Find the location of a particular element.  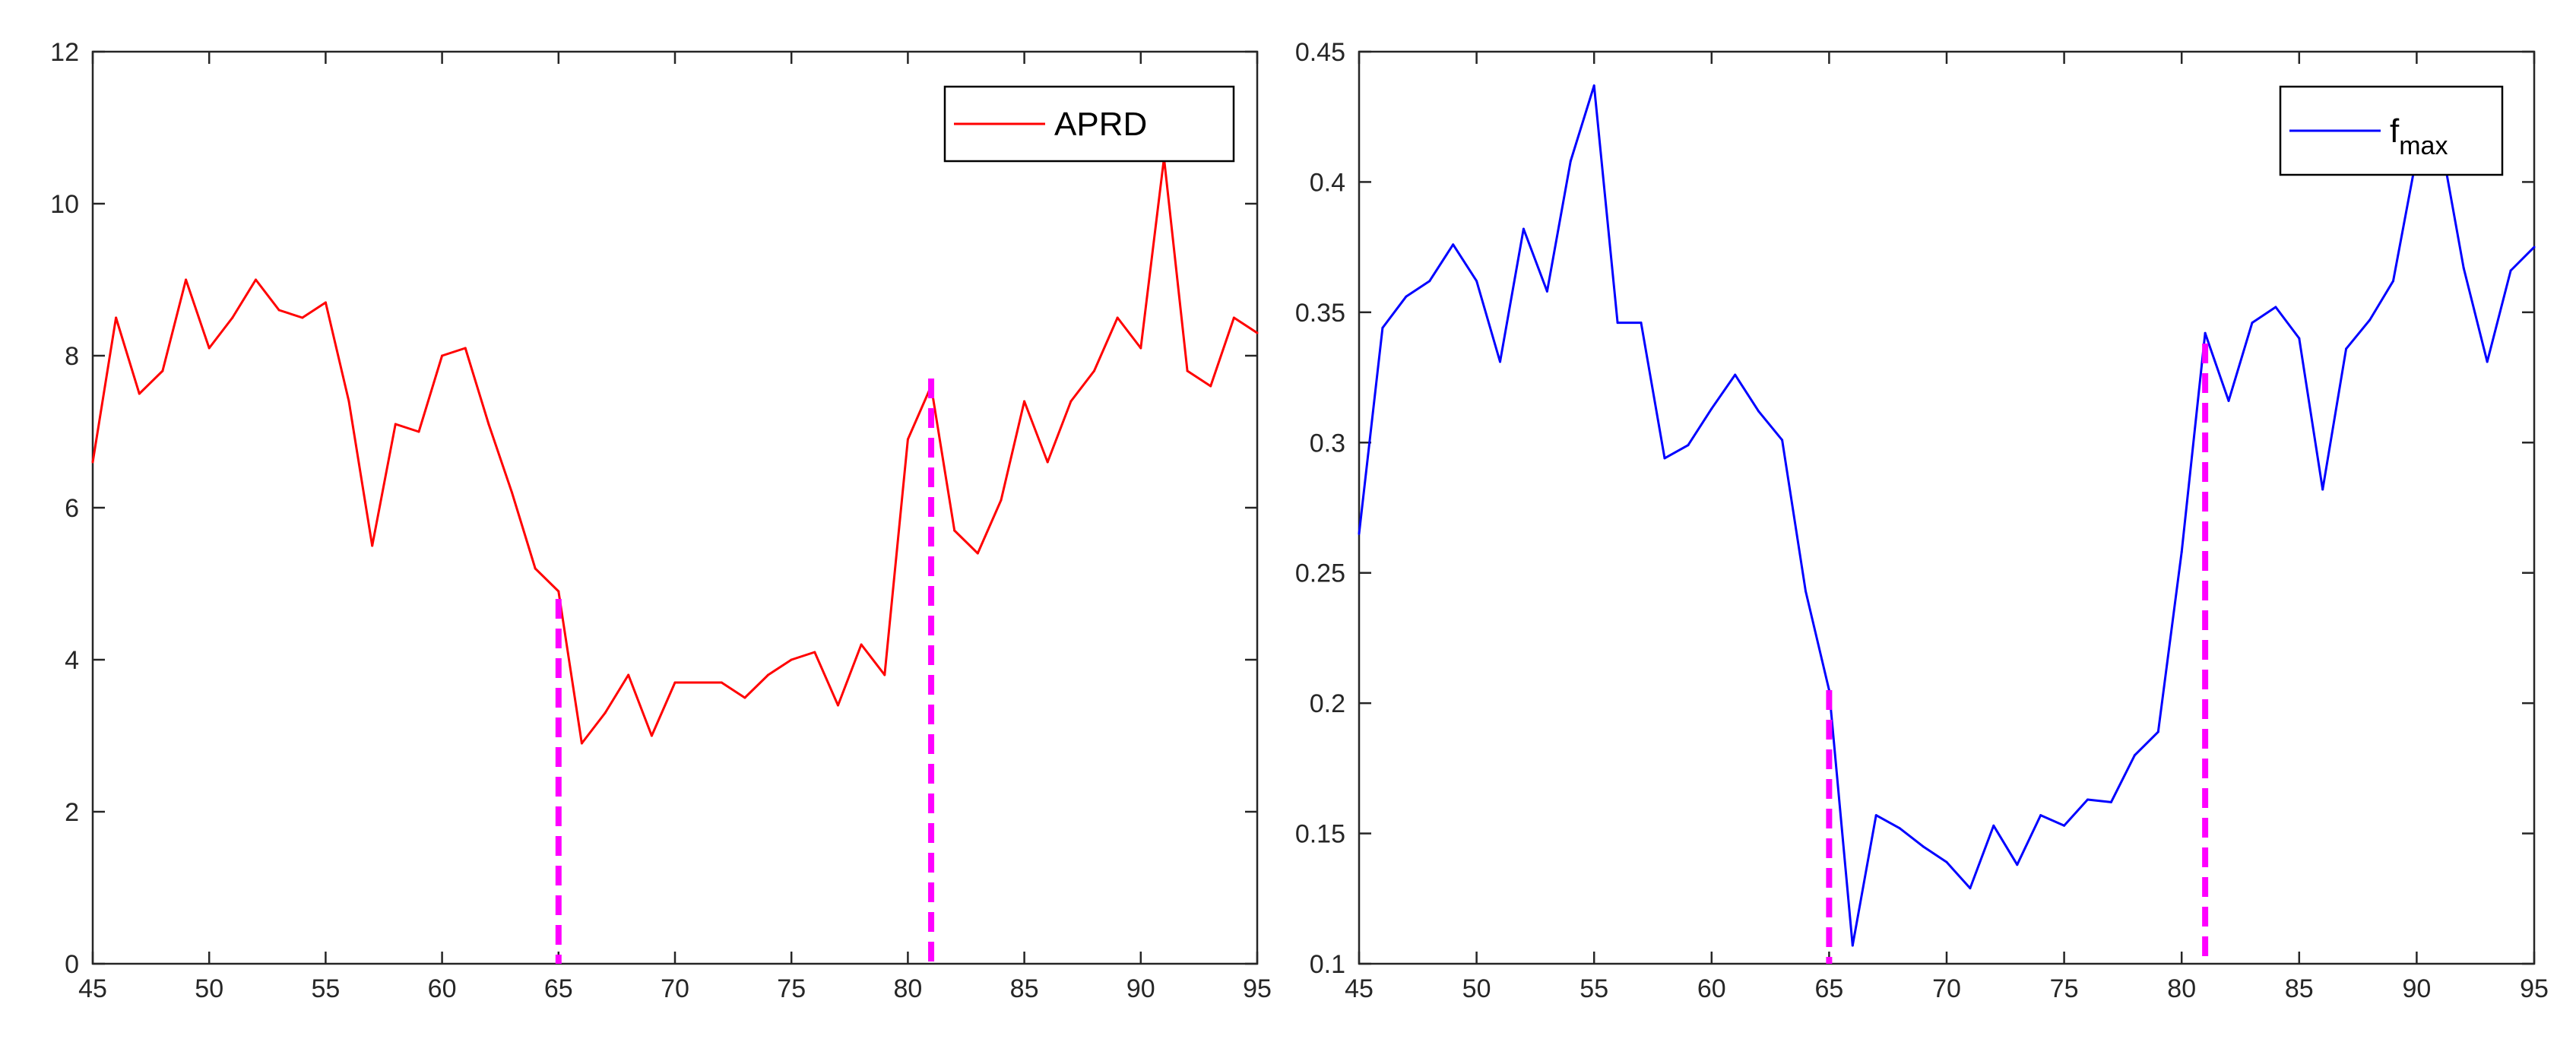

legend-label-main: f is located at coordinates (2395, 131).